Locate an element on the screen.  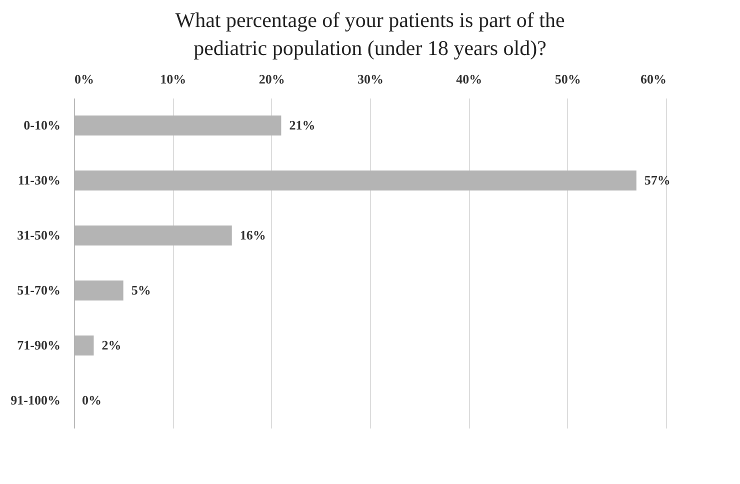
data-label: 21% is located at coordinates (302, 125).